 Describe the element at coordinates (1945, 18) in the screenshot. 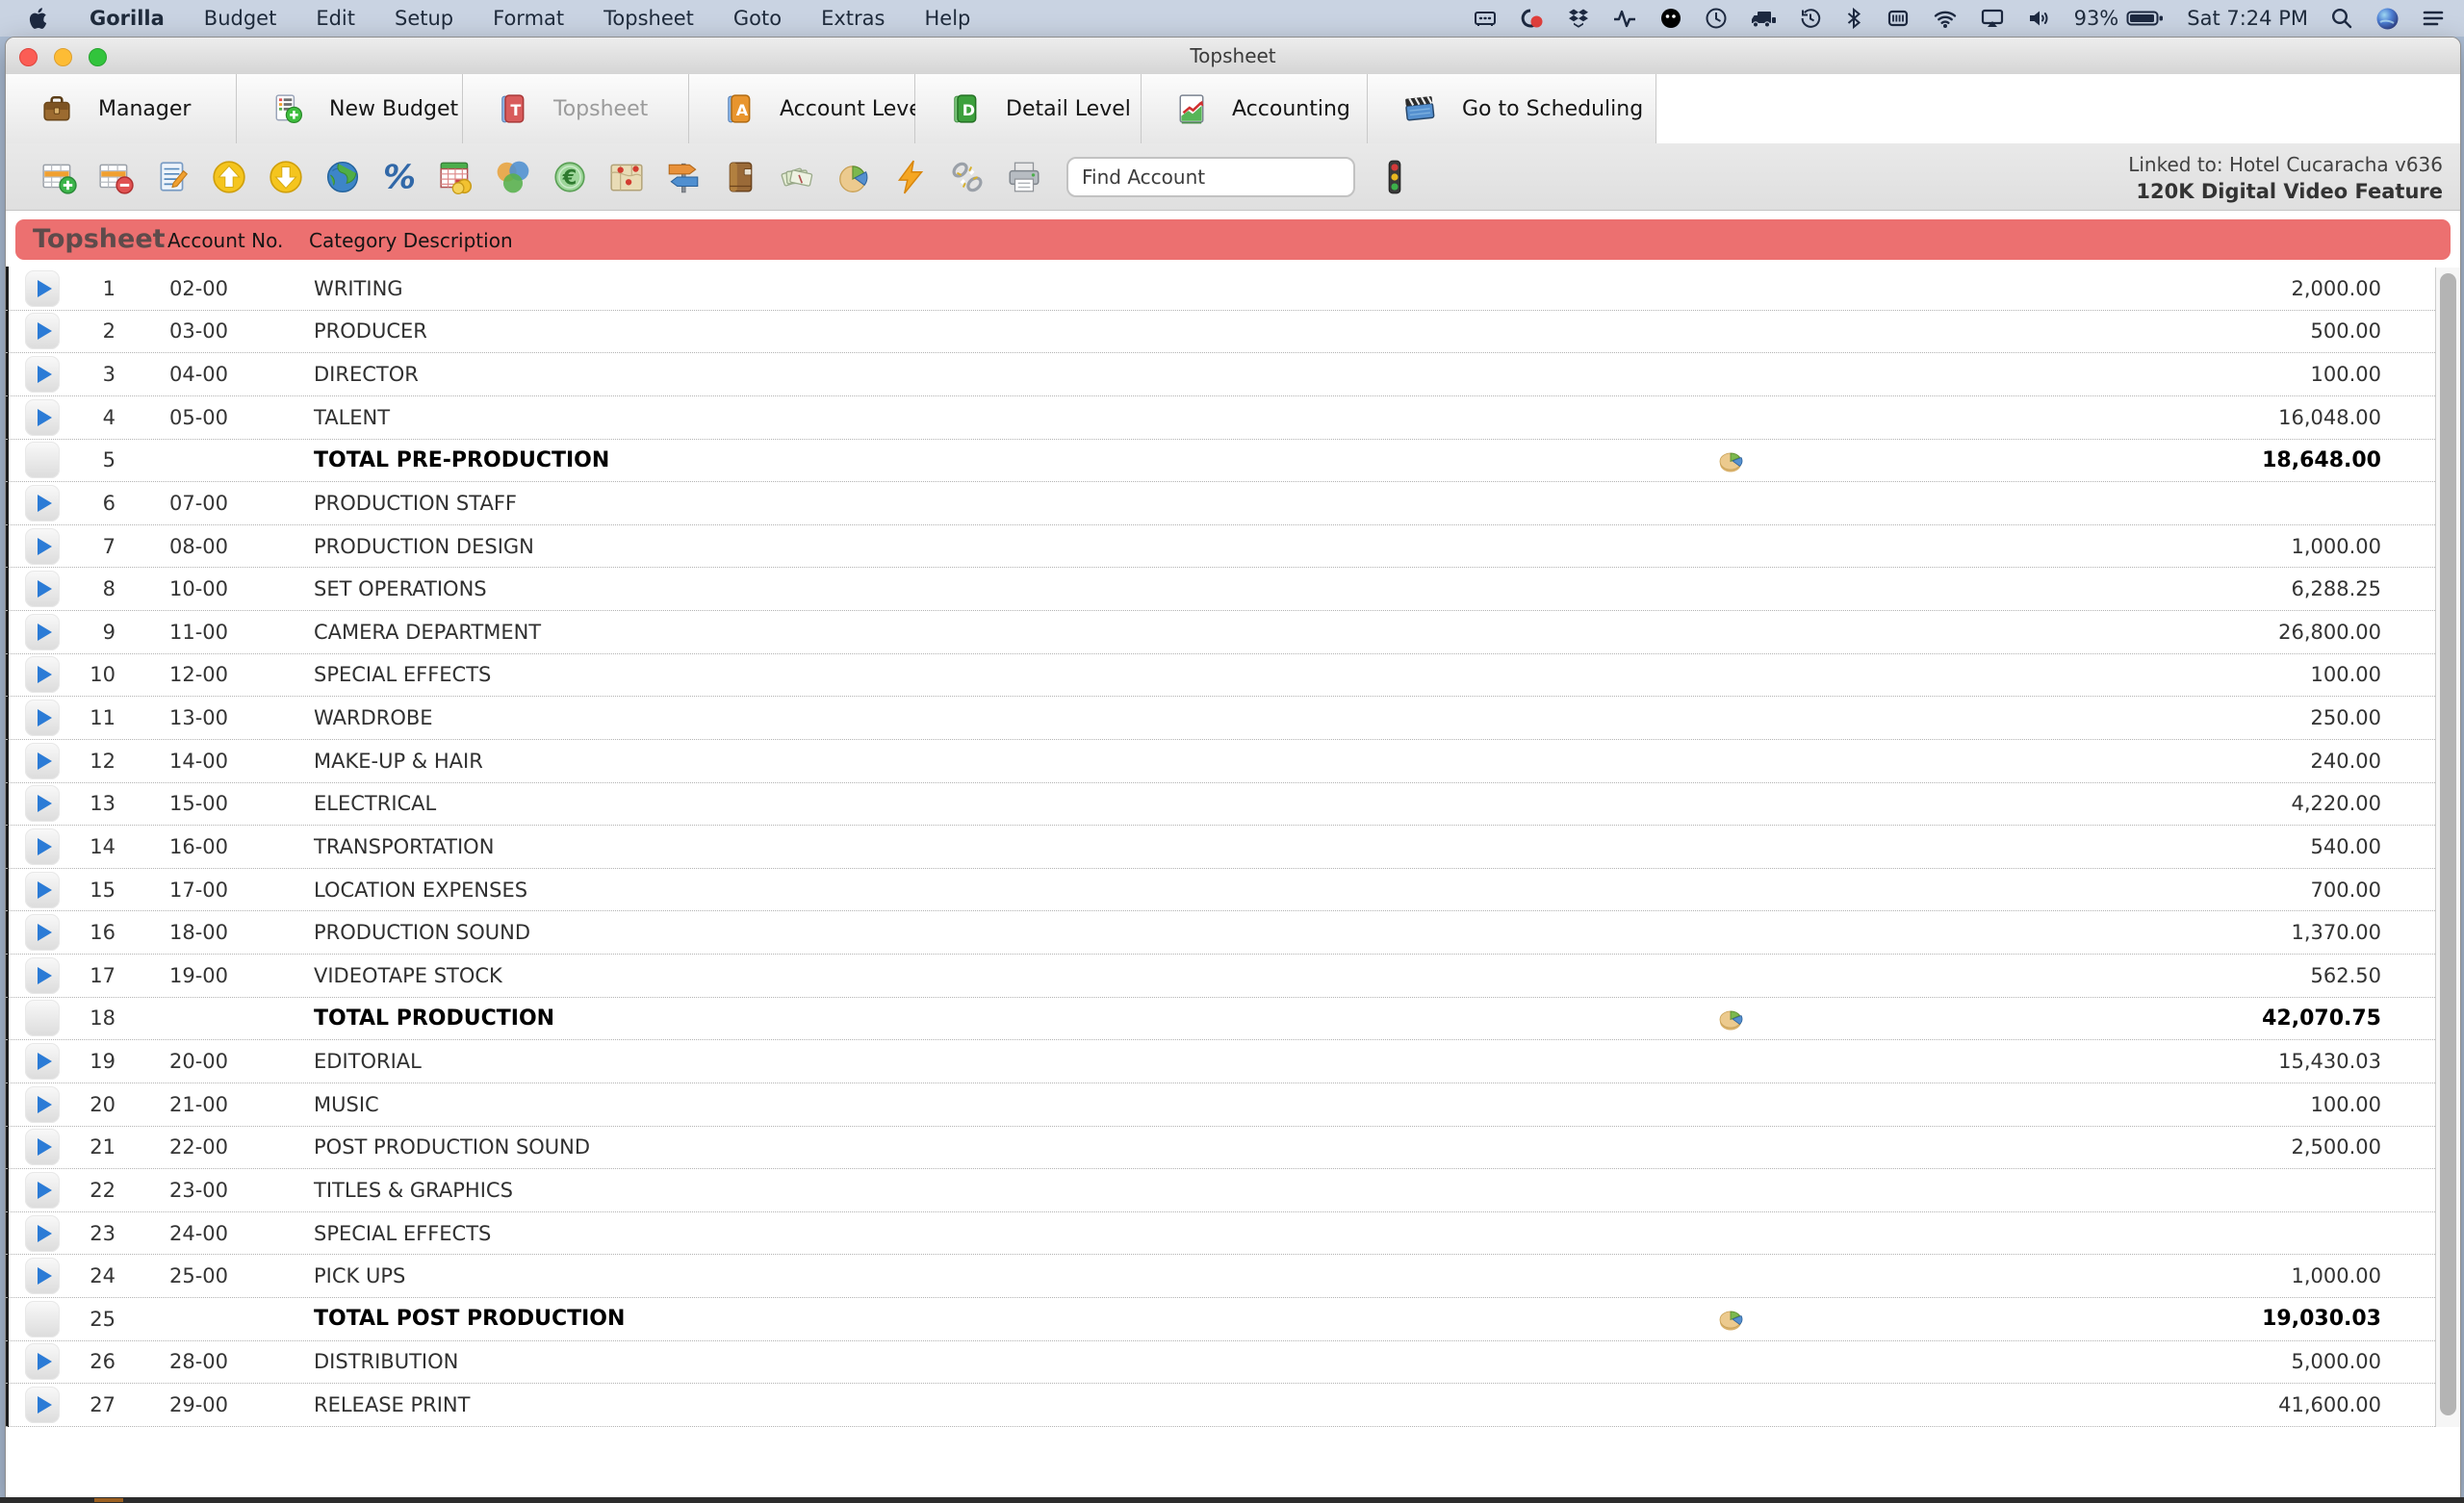

I see `wifi-icon` at that location.